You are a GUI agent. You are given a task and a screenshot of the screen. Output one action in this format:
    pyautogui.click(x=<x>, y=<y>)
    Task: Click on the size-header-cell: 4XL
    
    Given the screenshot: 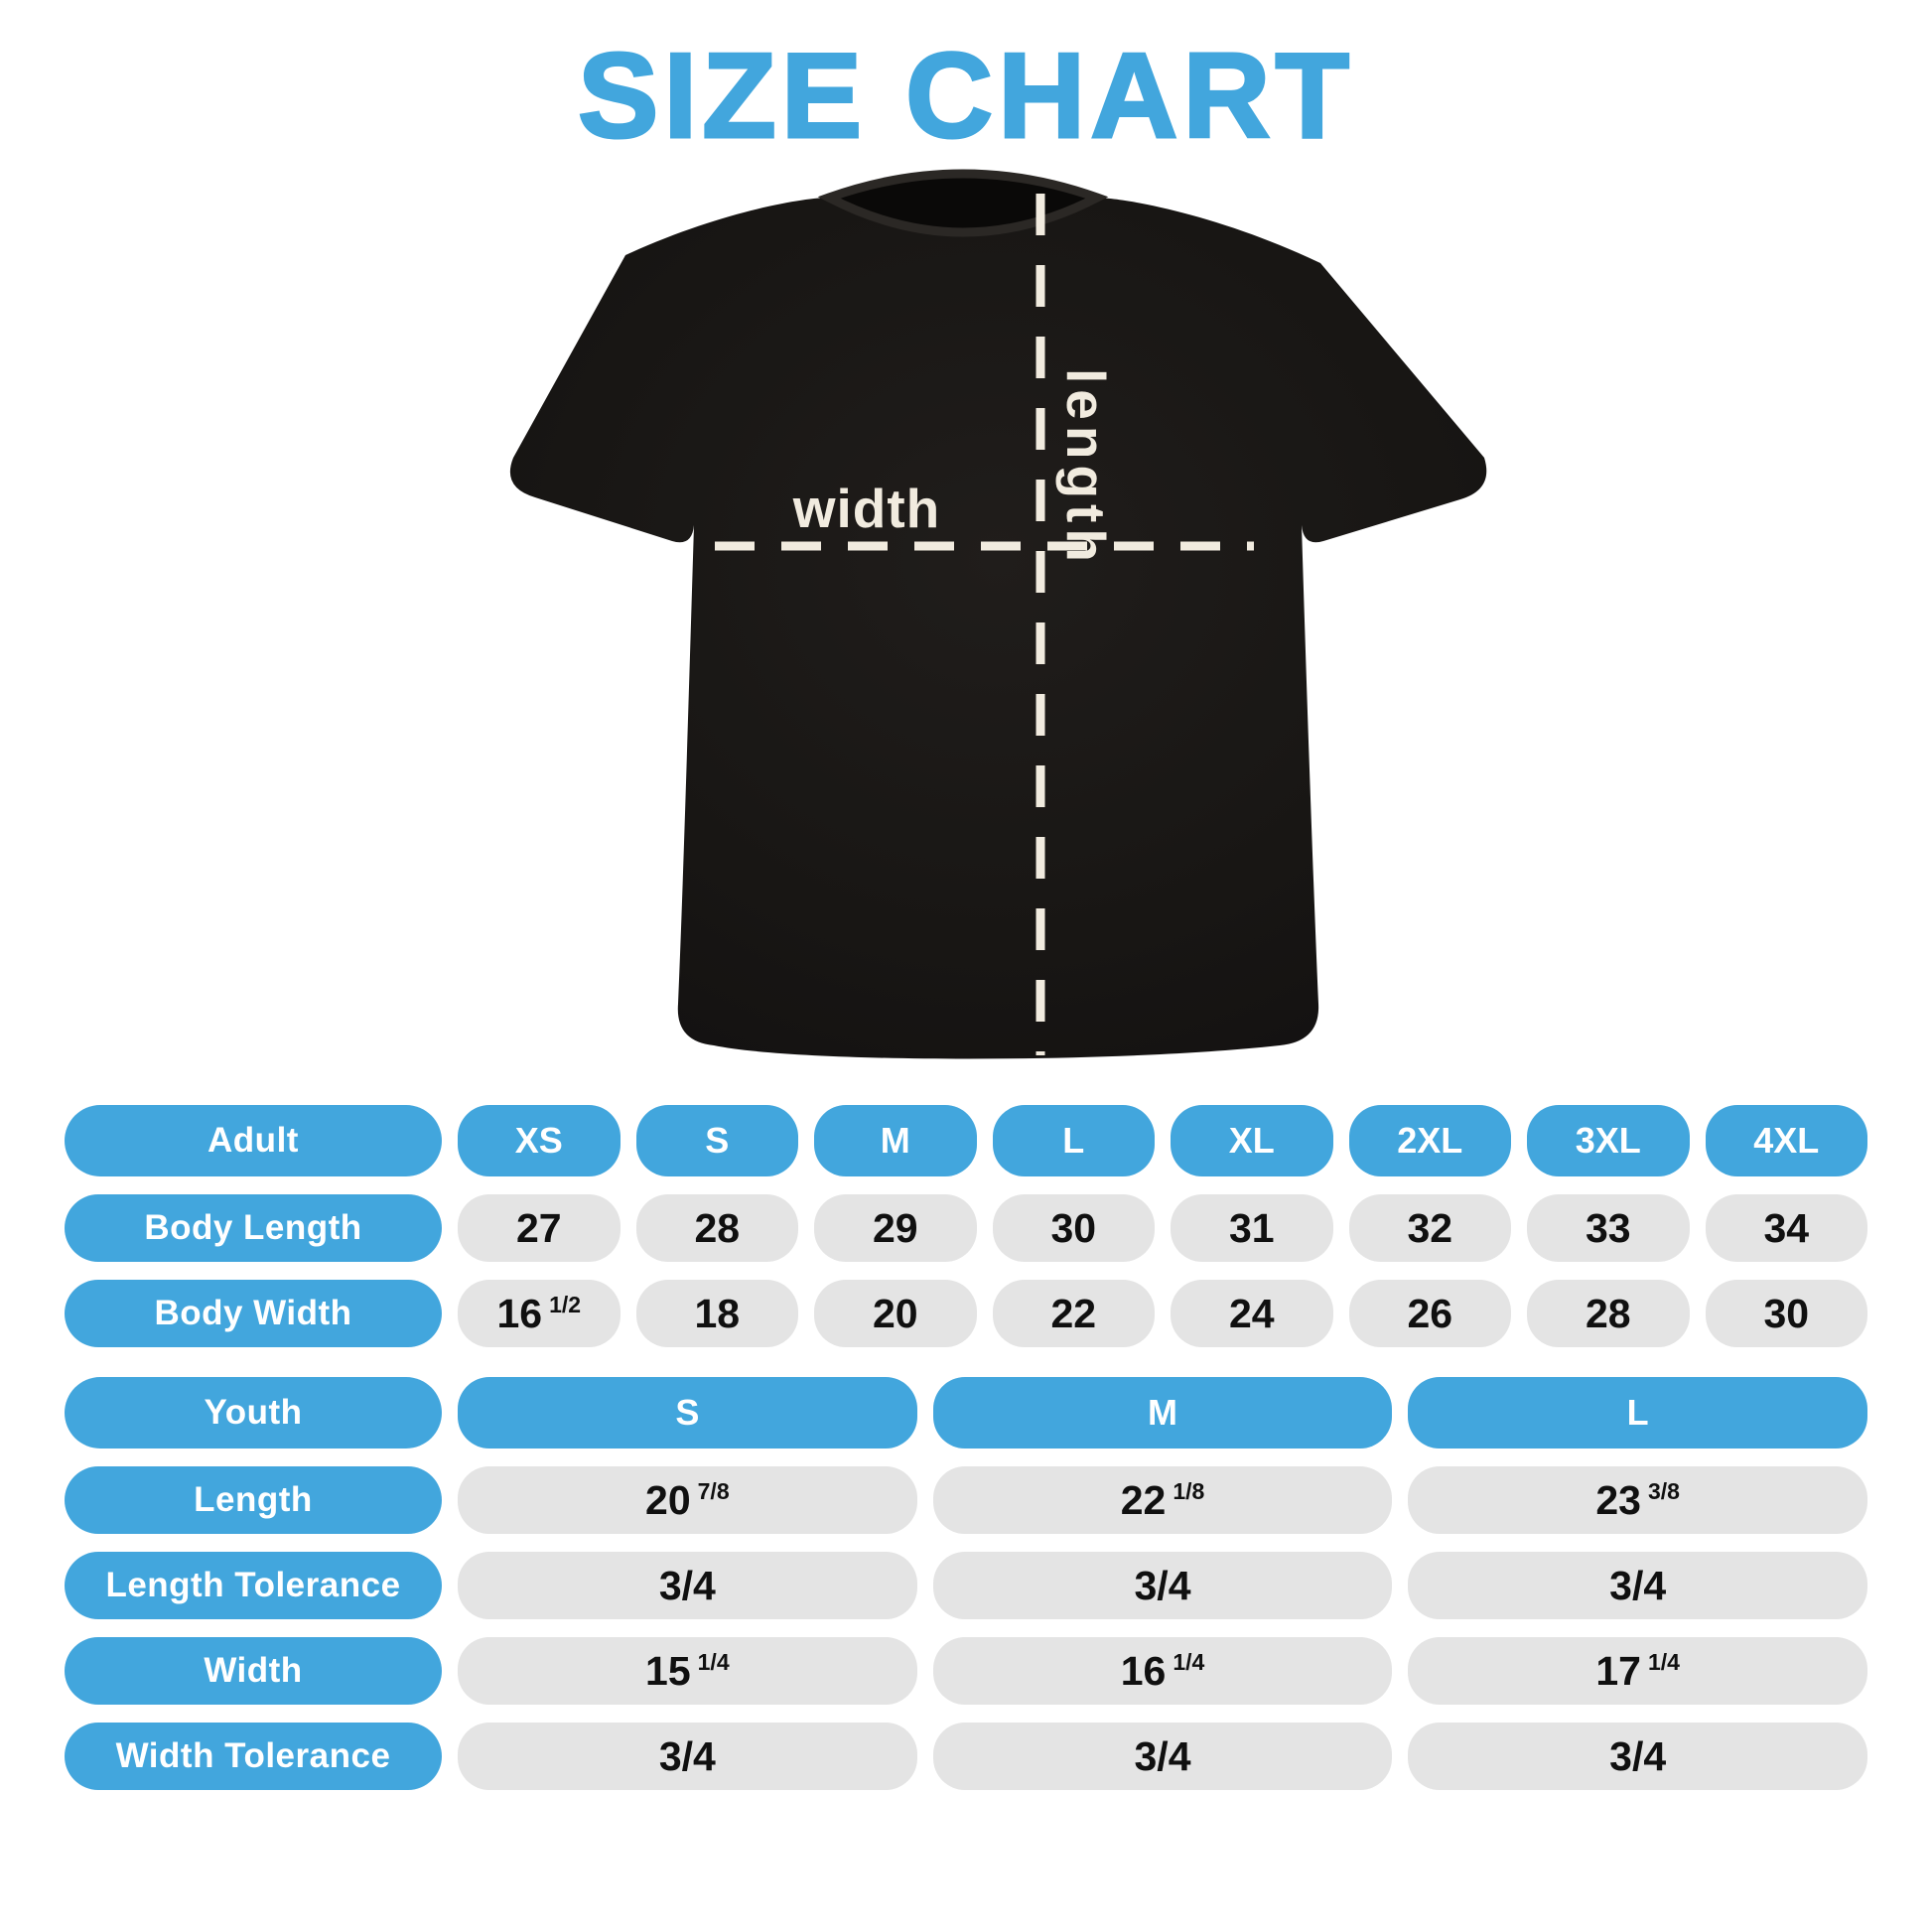 What is the action you would take?
    pyautogui.click(x=1786, y=1140)
    